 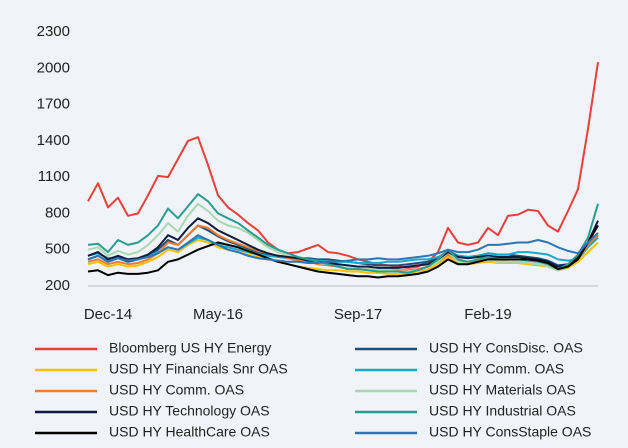 I want to click on x-tick-label: Feb-19, so click(x=488, y=314).